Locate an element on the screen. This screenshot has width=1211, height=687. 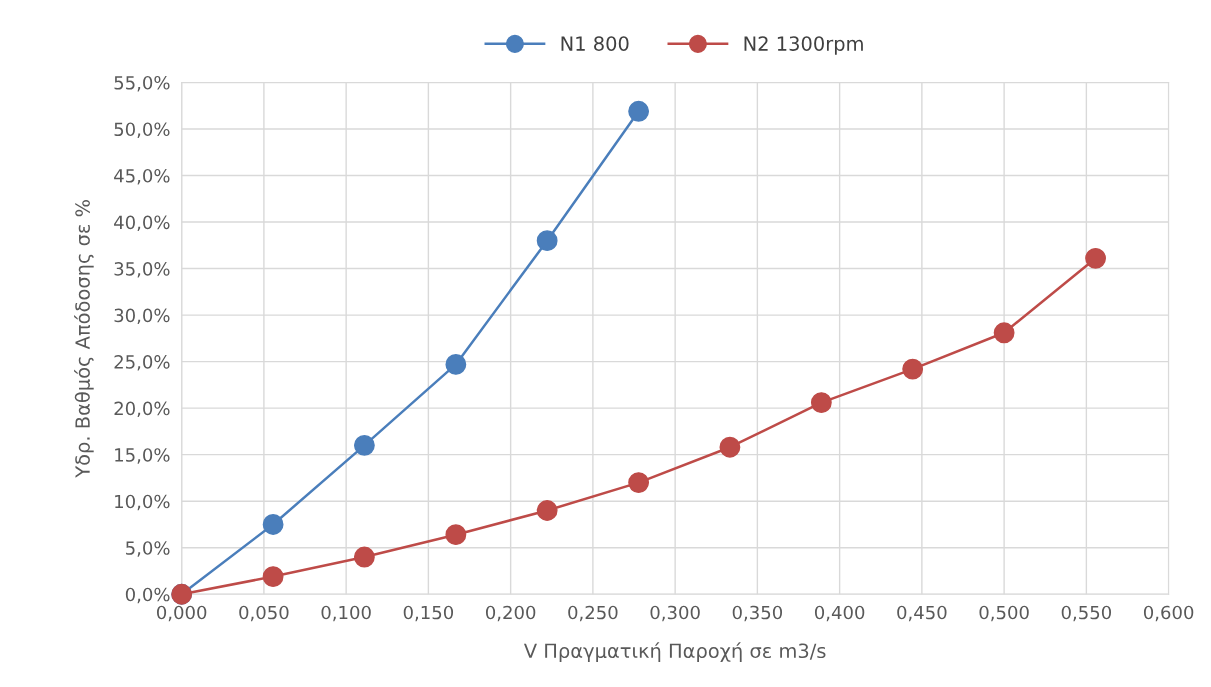
x-tick-label: 0,600 is located at coordinates (1168, 613).